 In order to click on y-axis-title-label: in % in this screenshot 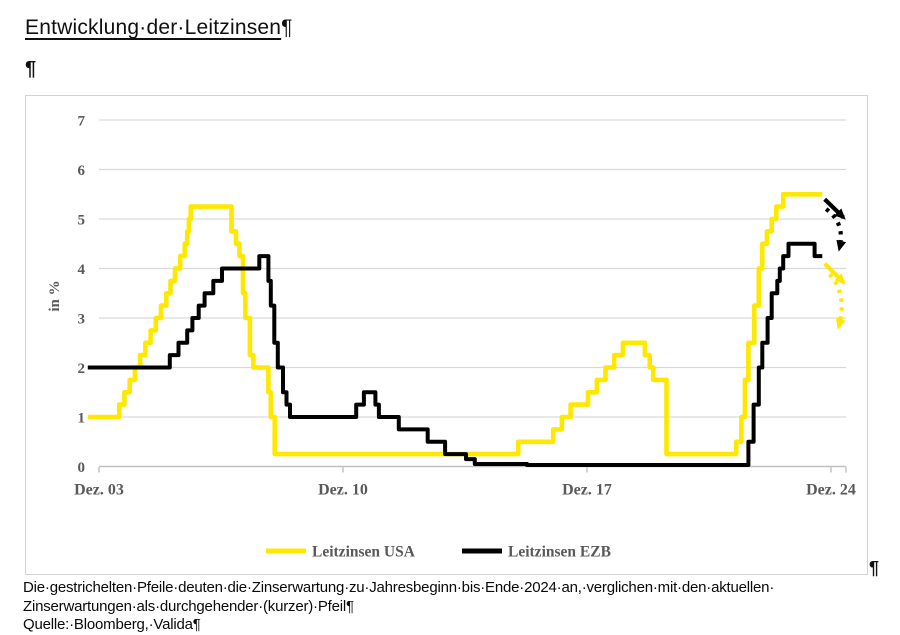, I will do `click(55, 295)`.